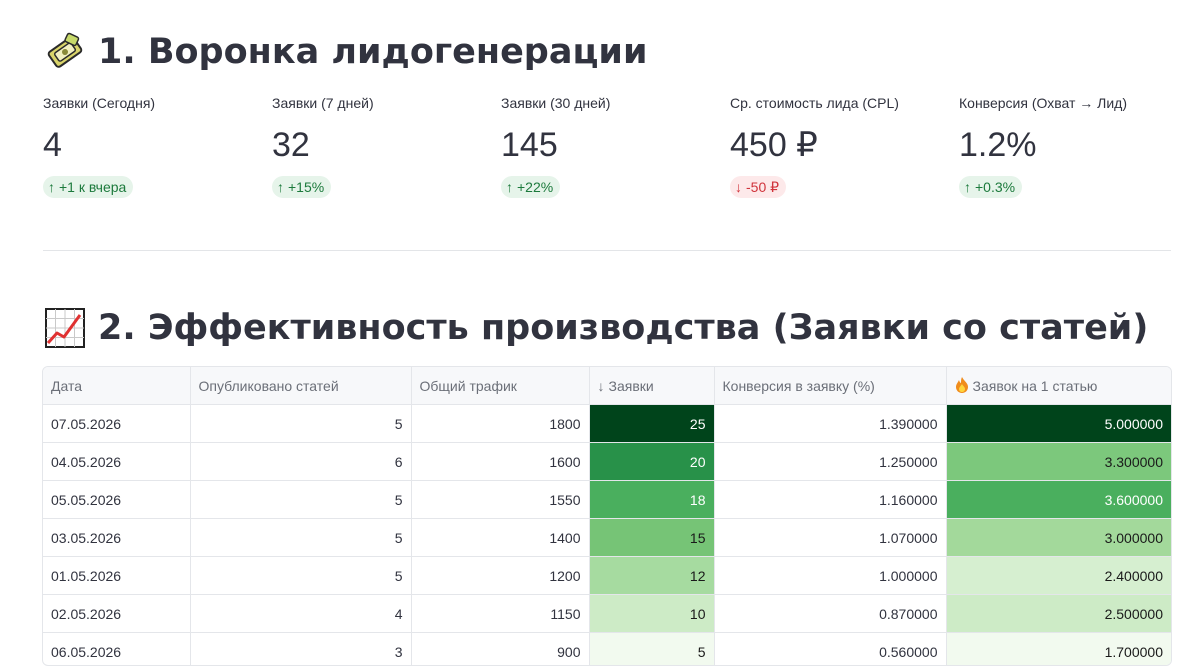 The width and height of the screenshot is (1200, 670). I want to click on cell-leads: 18, so click(652, 499).